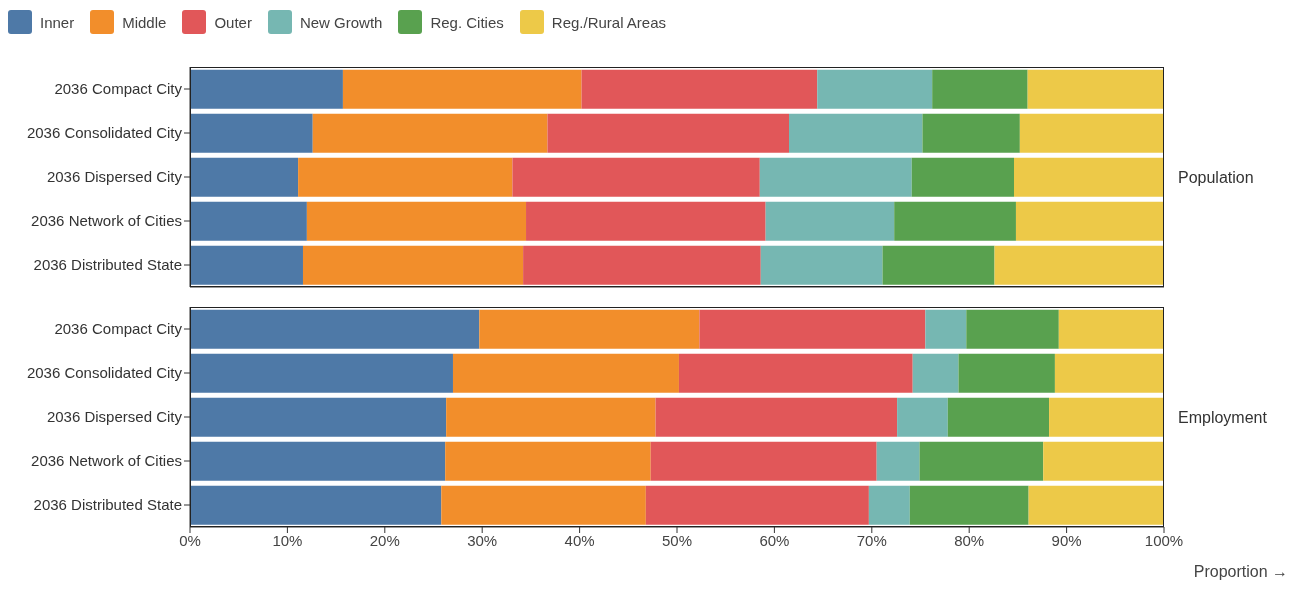 The image size is (1295, 597). Describe the element at coordinates (609, 22) in the screenshot. I see `legend-label: Reg./Rural Areas` at that location.